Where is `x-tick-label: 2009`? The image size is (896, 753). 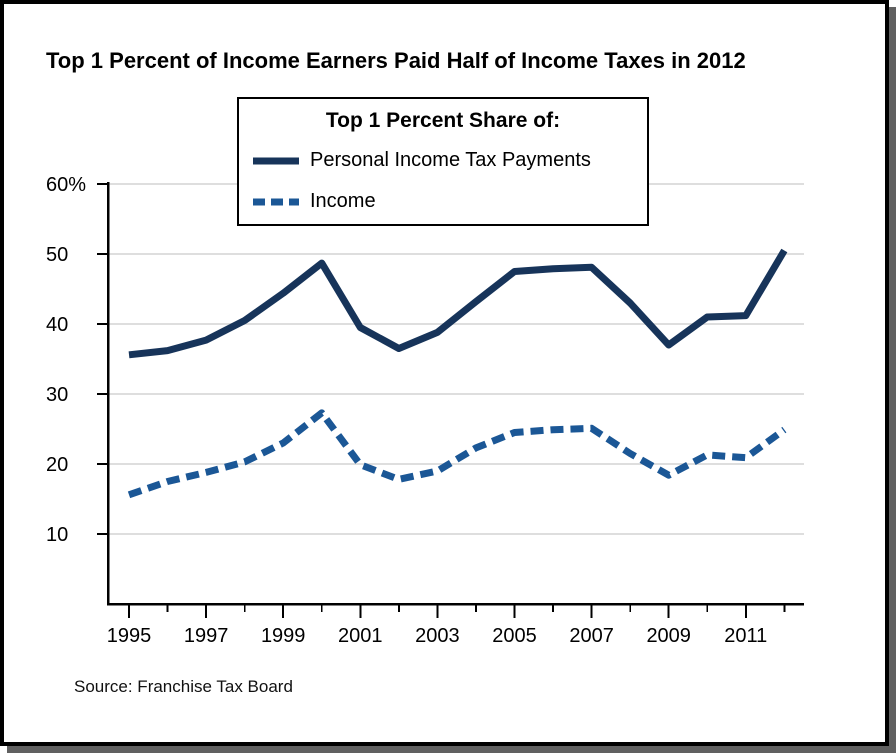 x-tick-label: 2009 is located at coordinates (668, 636).